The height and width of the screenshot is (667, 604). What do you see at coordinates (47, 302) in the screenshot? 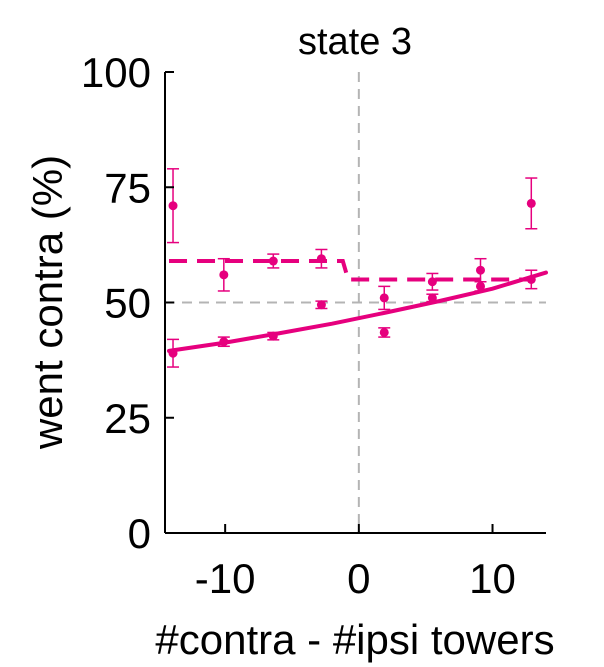
I see `y-axis-label: went contra (%)` at bounding box center [47, 302].